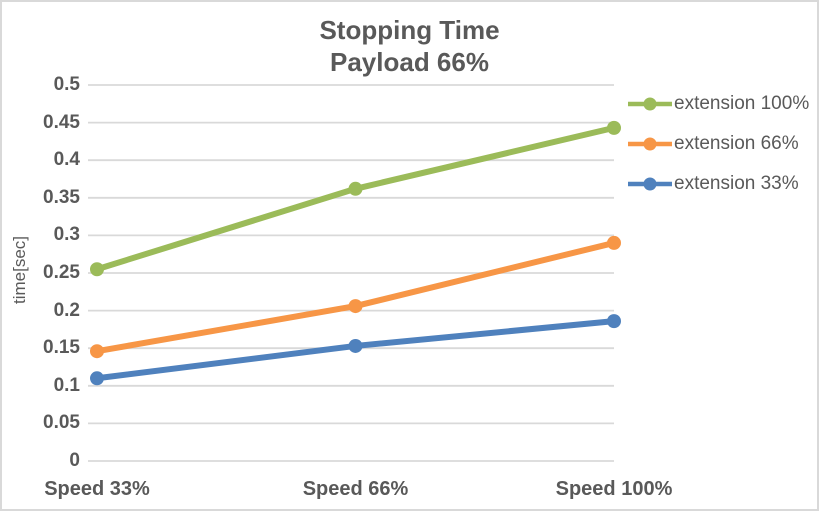 The image size is (819, 511). Describe the element at coordinates (66, 84) in the screenshot. I see `y-tick-label: 0.5` at that location.